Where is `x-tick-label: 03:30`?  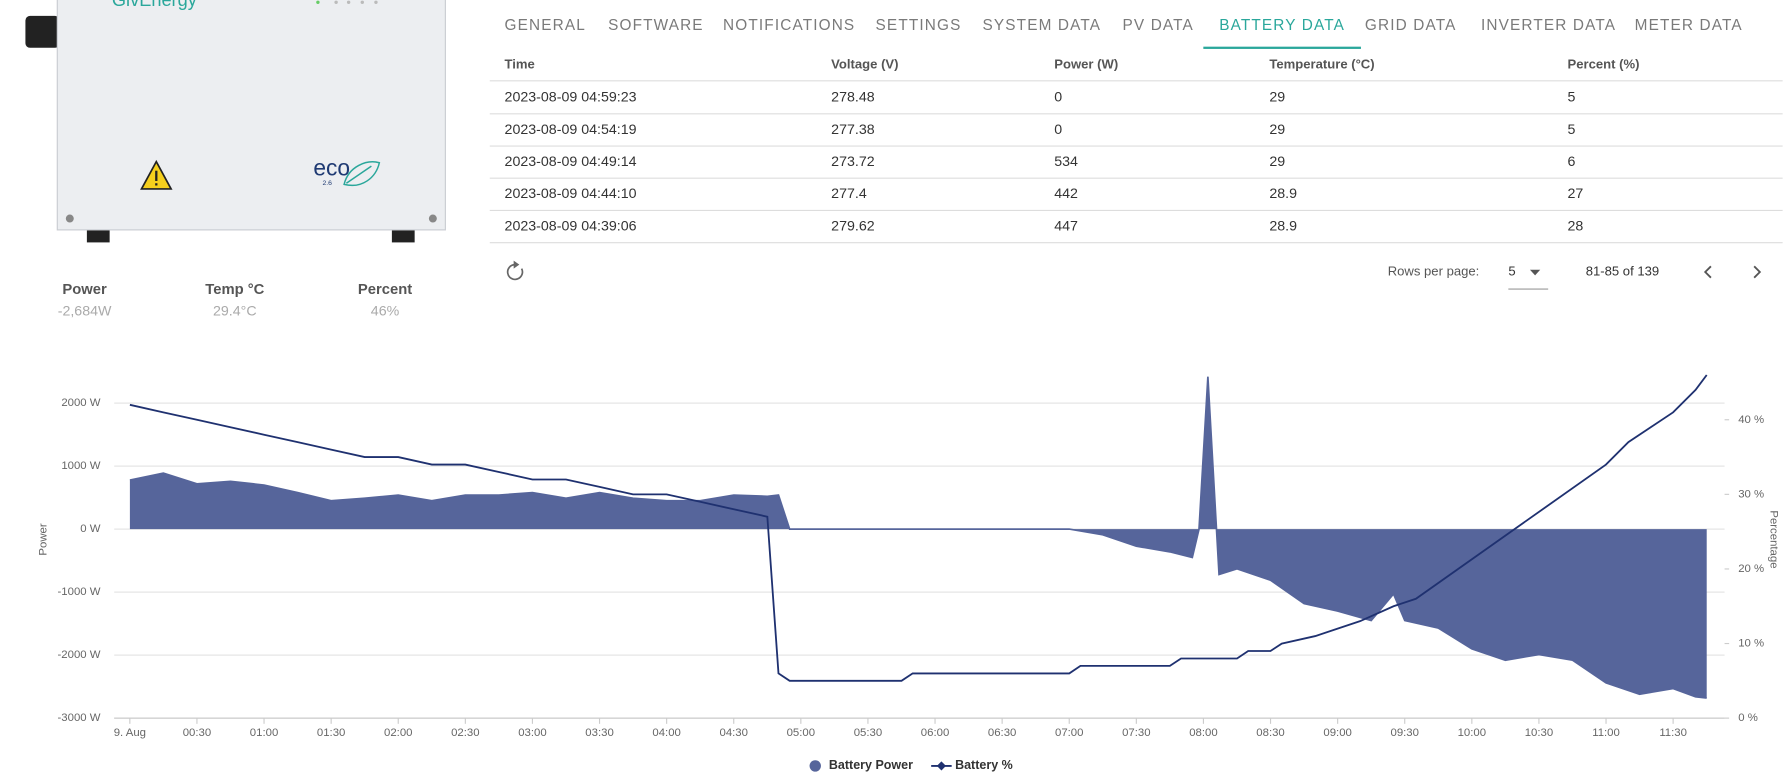
x-tick-label: 03:30 is located at coordinates (599, 733).